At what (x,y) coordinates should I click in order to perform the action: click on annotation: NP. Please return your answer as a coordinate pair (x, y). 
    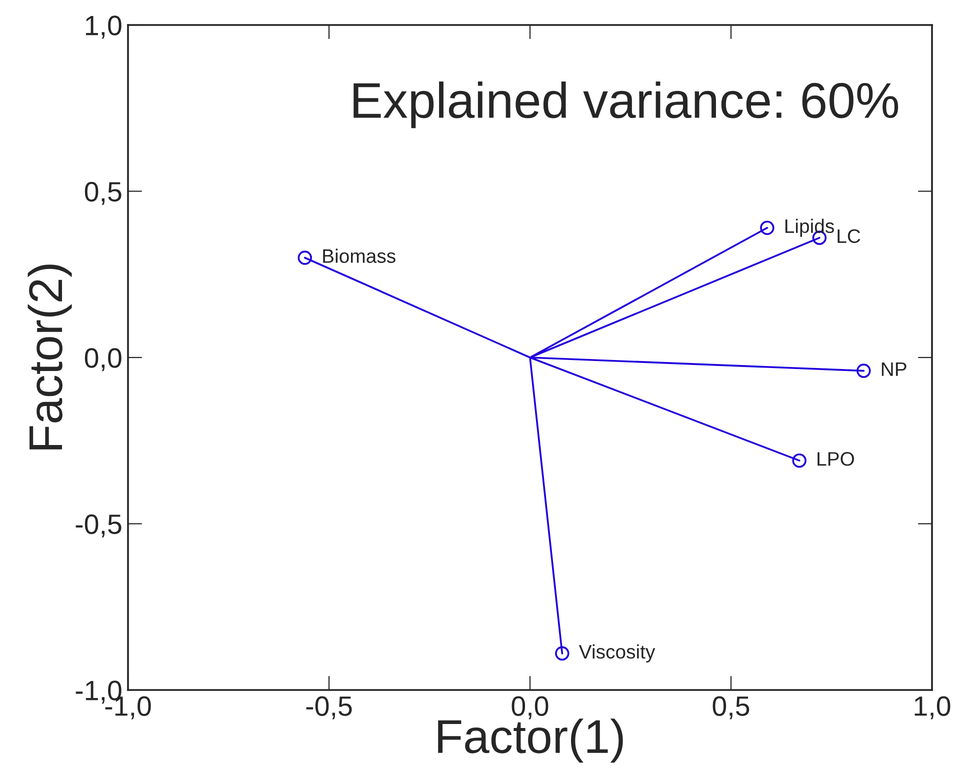
    Looking at the image, I should click on (894, 369).